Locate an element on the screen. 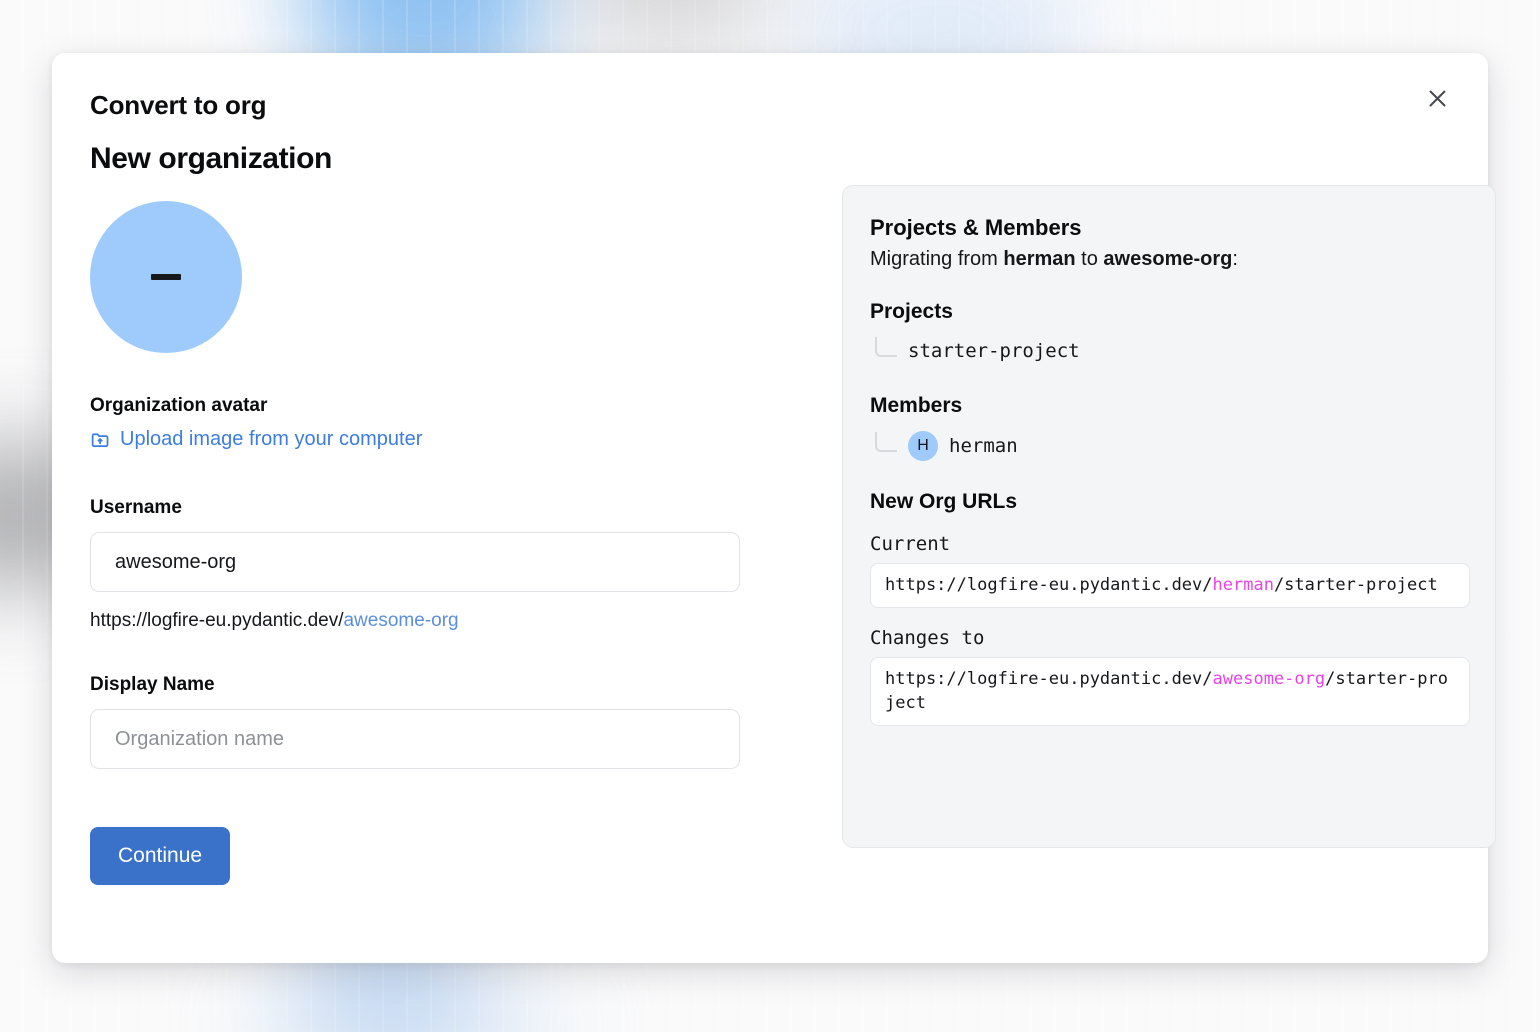 This screenshot has height=1032, width=1540. section-heading: New organization is located at coordinates (211, 158).